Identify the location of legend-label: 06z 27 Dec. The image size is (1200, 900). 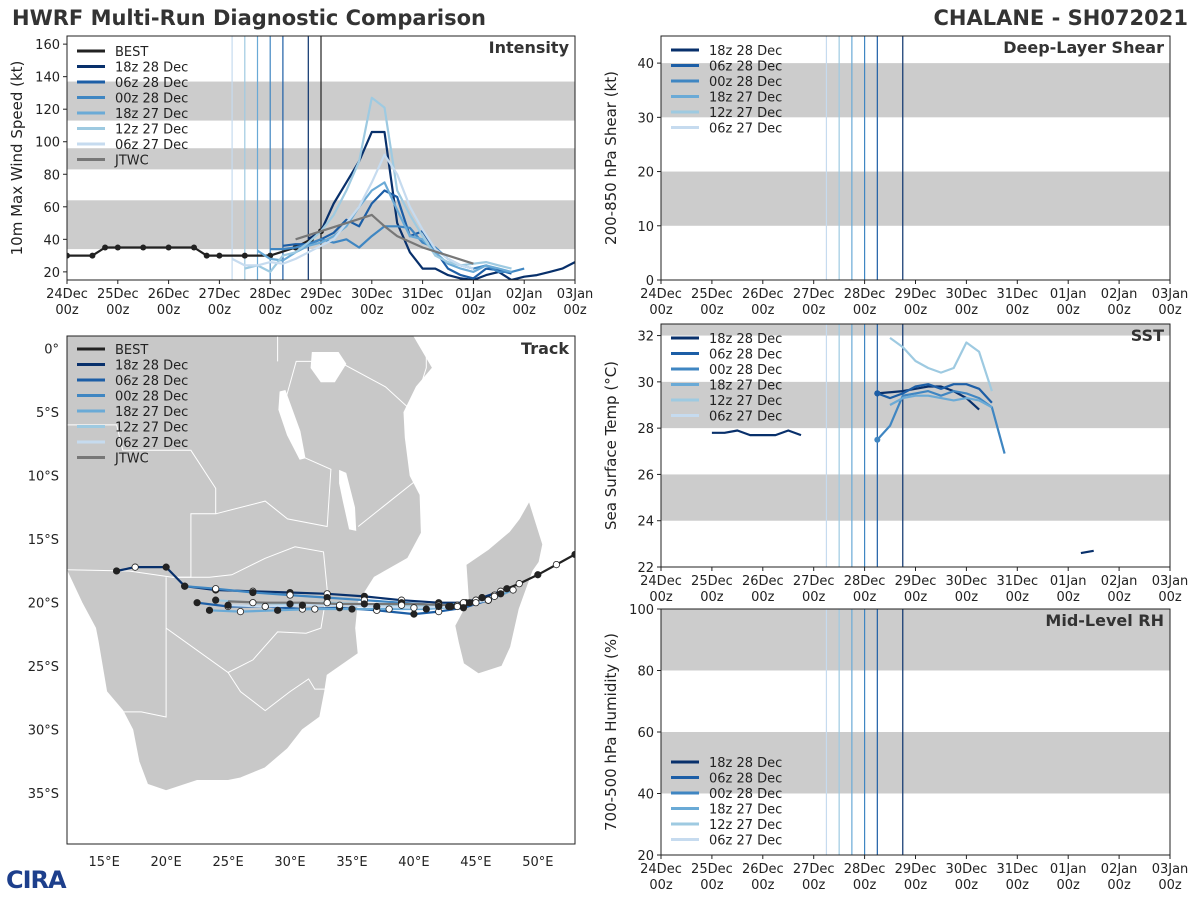
(745, 129).